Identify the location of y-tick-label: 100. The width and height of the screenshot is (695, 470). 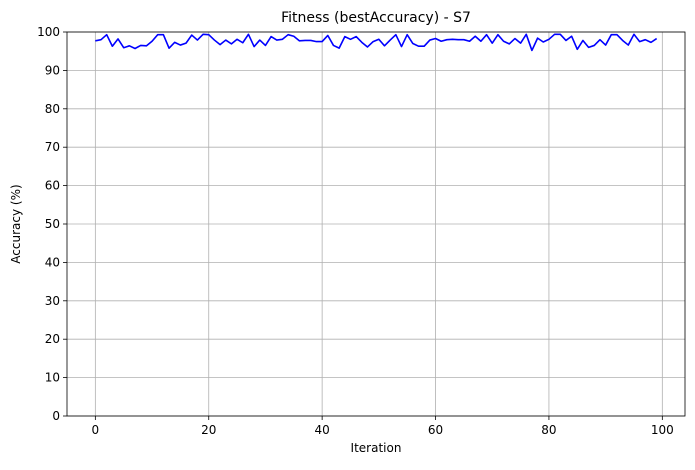
(48, 32).